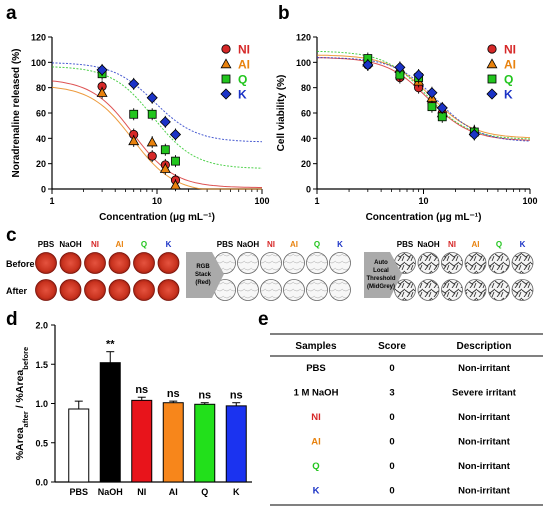 The image size is (550, 520). I want to click on bar-PBS, so click(79, 445).